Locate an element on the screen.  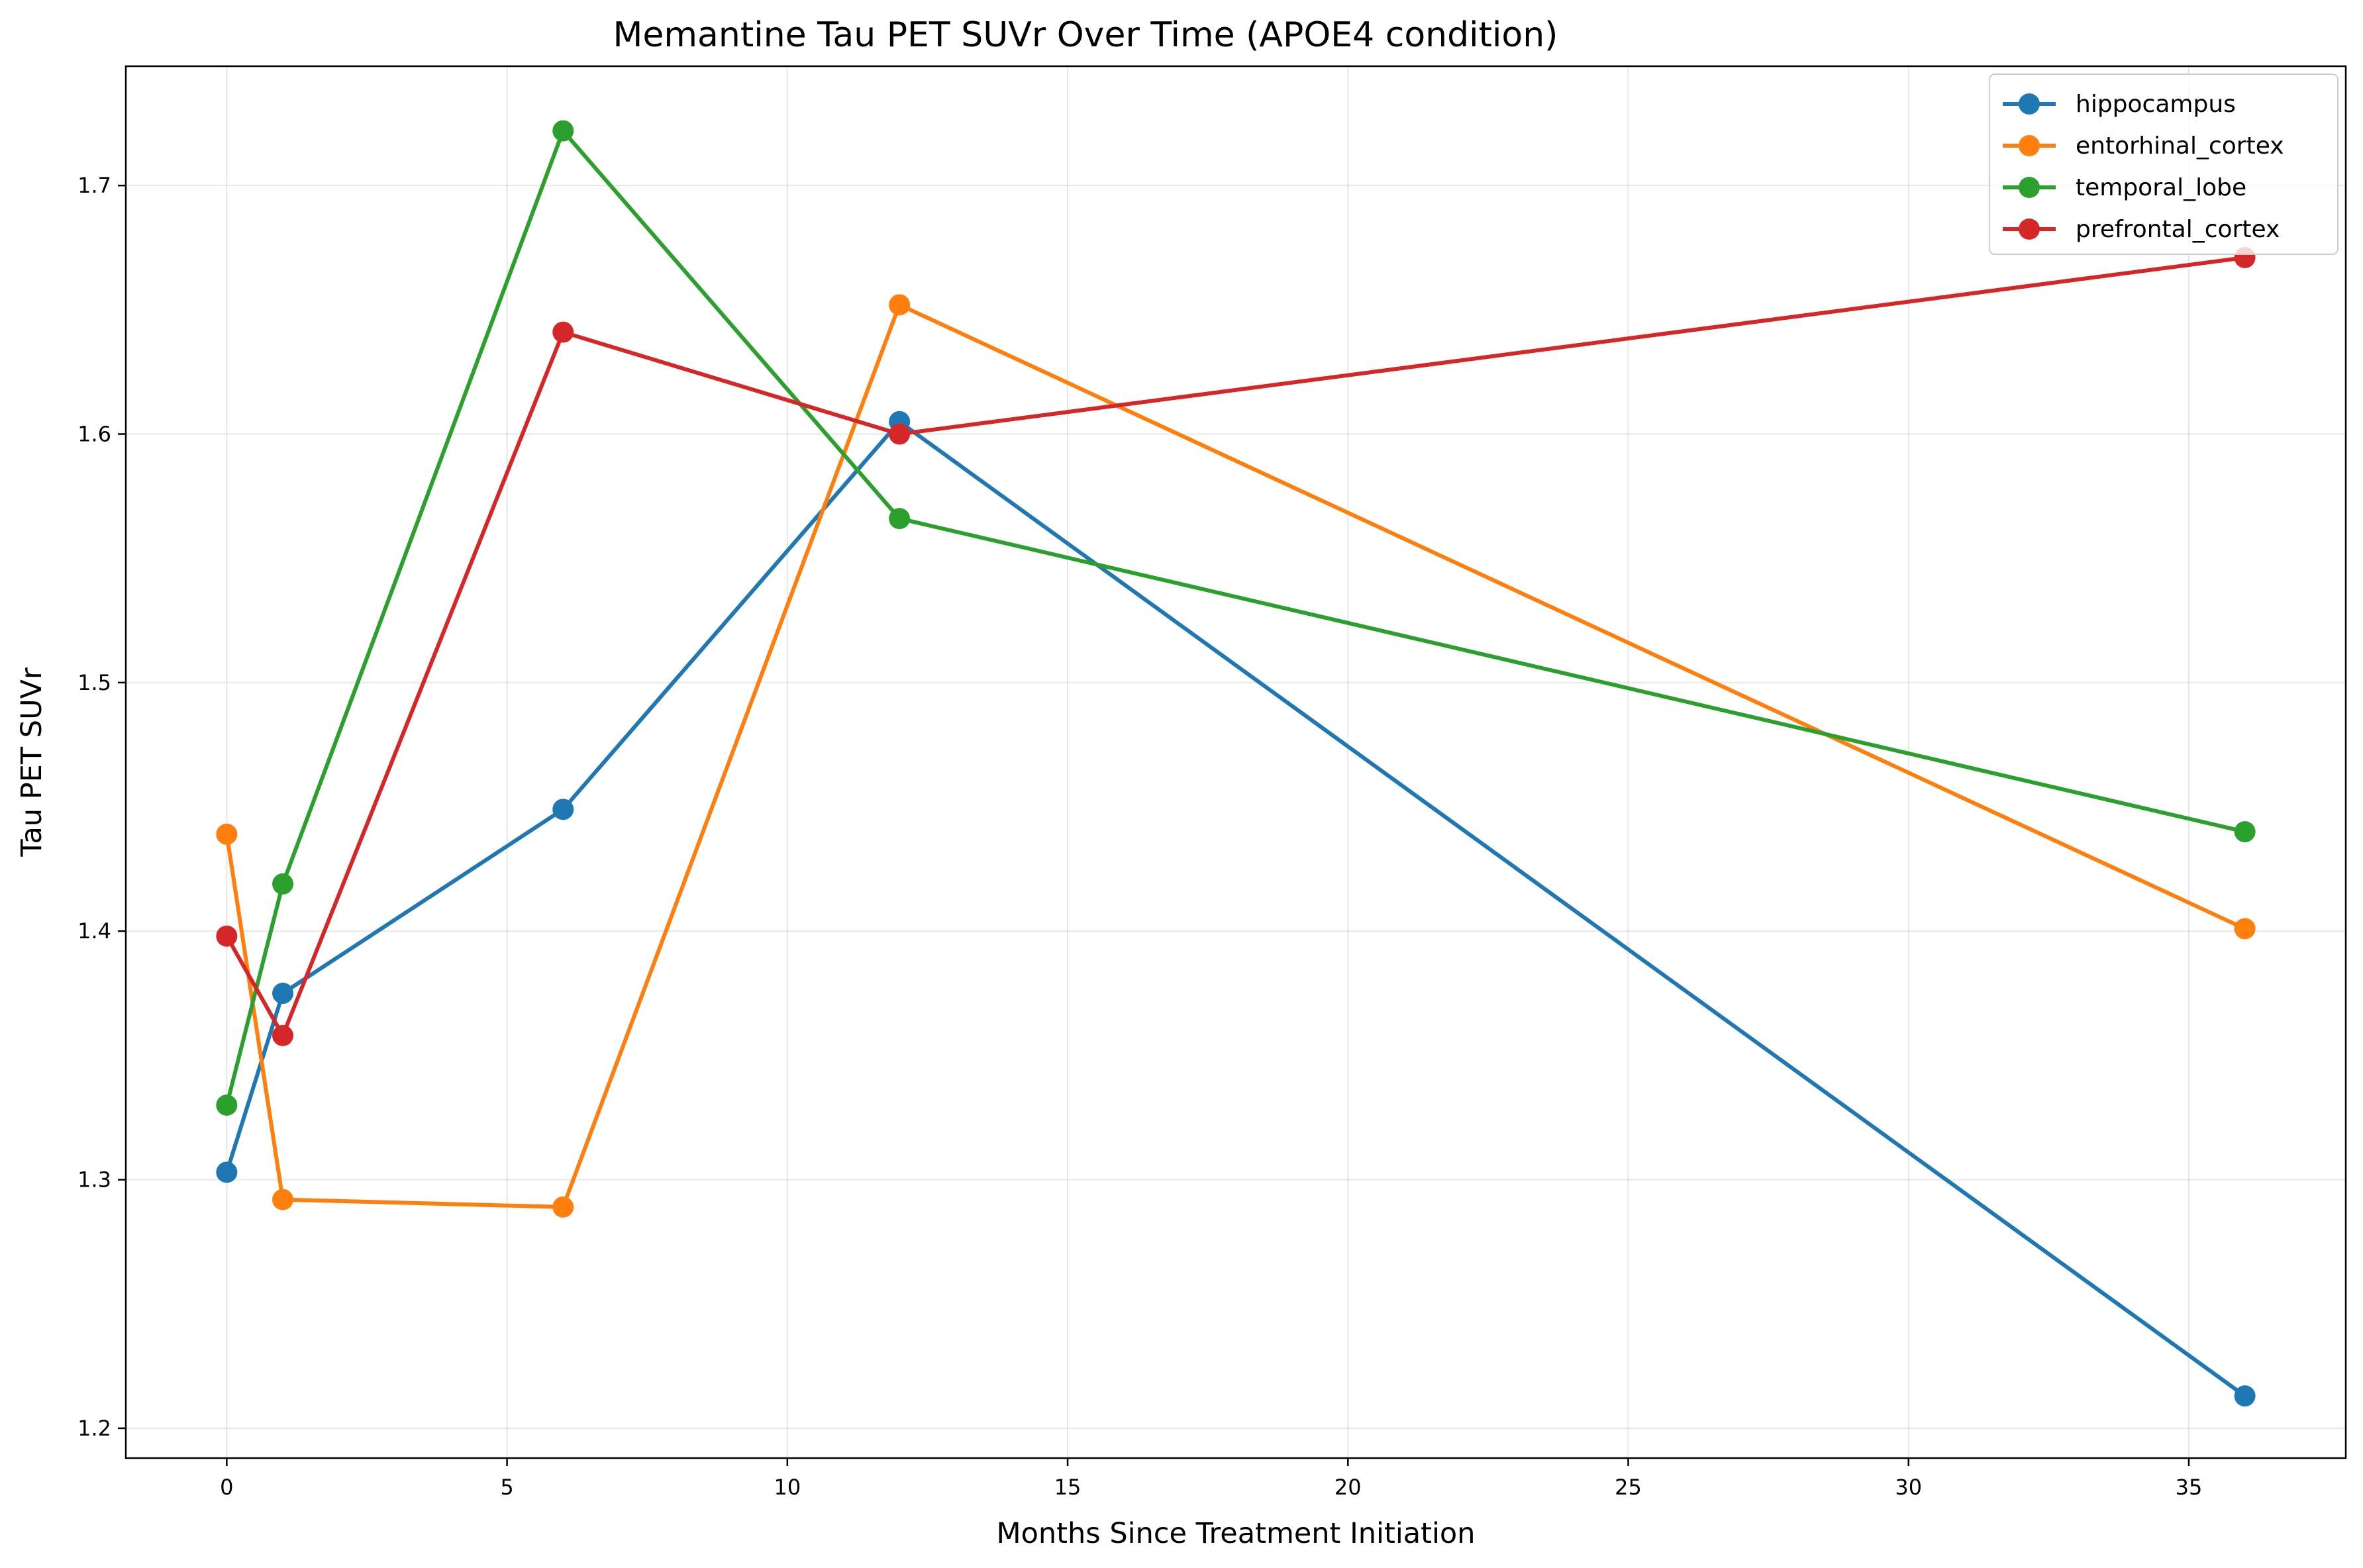
x-tick-label: 15 is located at coordinates (1068, 1487).